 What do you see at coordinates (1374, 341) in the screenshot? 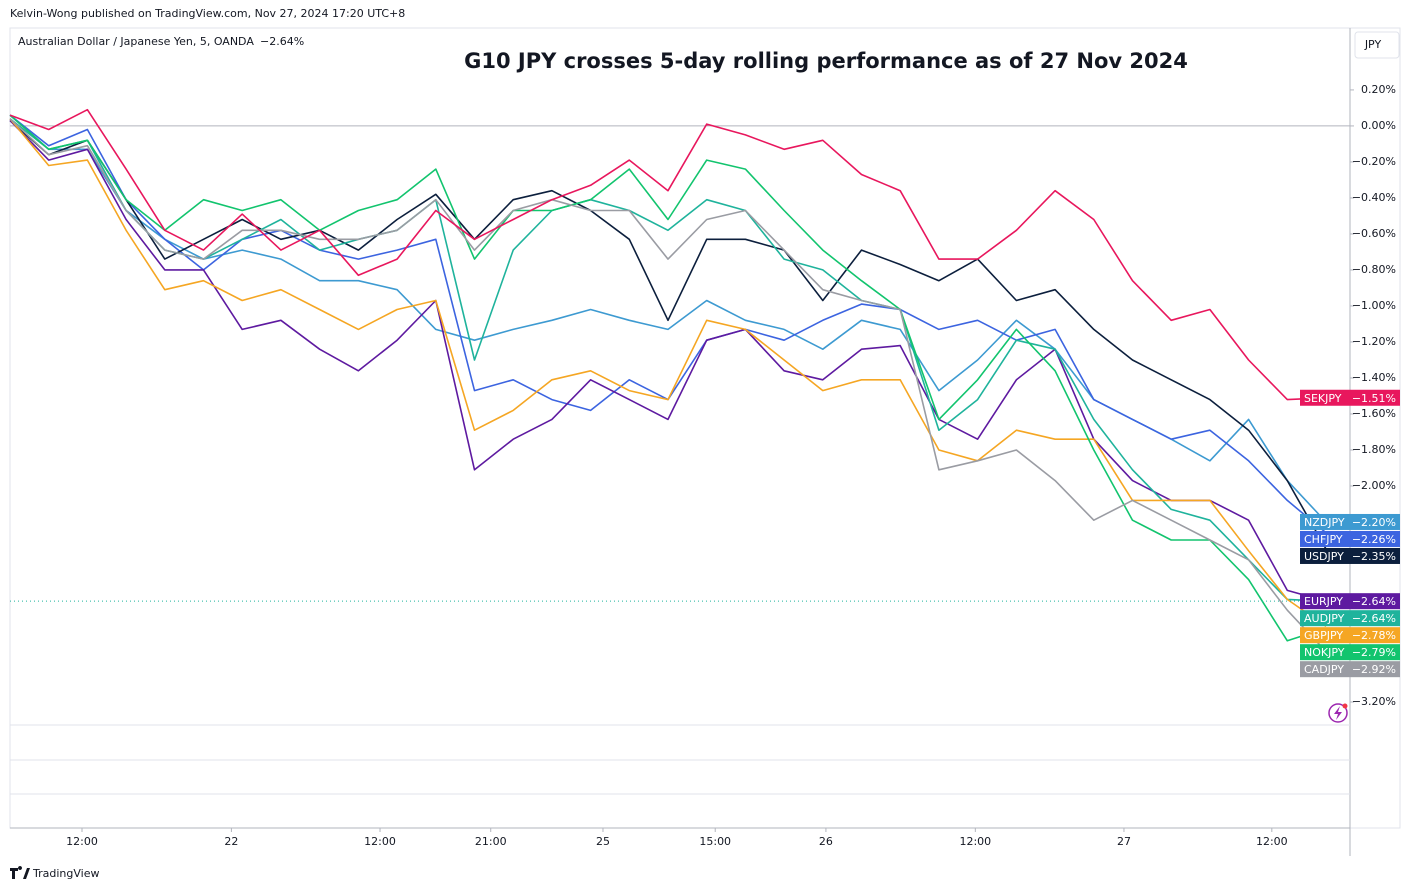
I see `y-tick-label: −1.20%` at bounding box center [1374, 341].